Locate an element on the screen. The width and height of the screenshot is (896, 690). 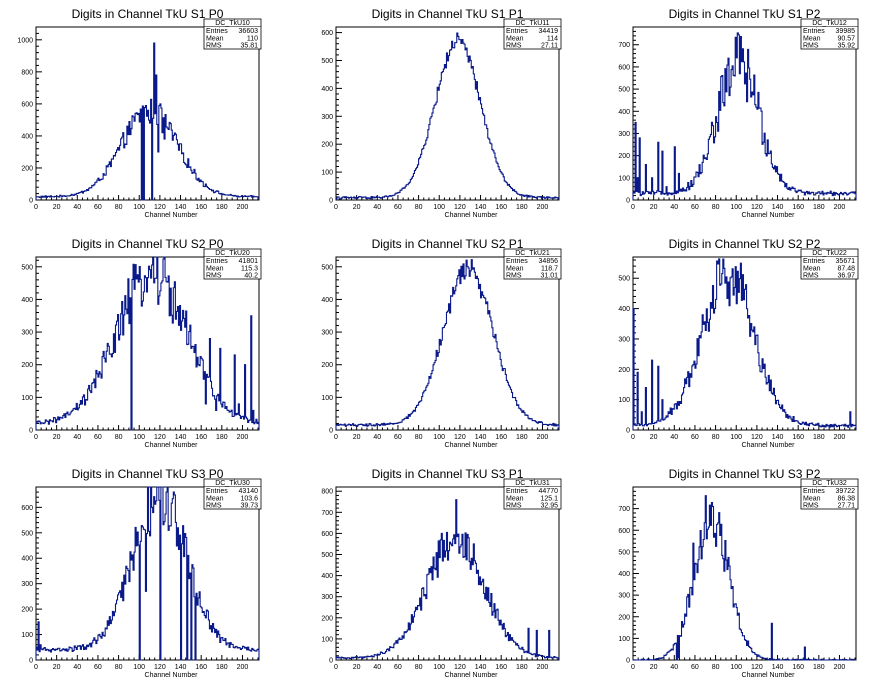
stats-value-rms: 35.92 is located at coordinates (846, 46).